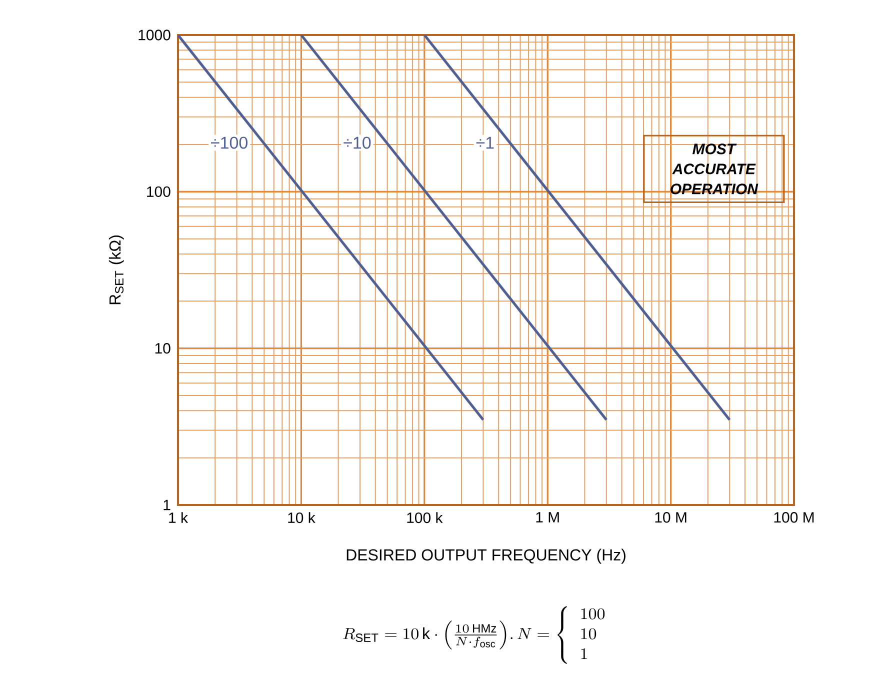 The width and height of the screenshot is (892, 691). What do you see at coordinates (154, 35) in the screenshot?
I see `y-tick-label: 1000` at bounding box center [154, 35].